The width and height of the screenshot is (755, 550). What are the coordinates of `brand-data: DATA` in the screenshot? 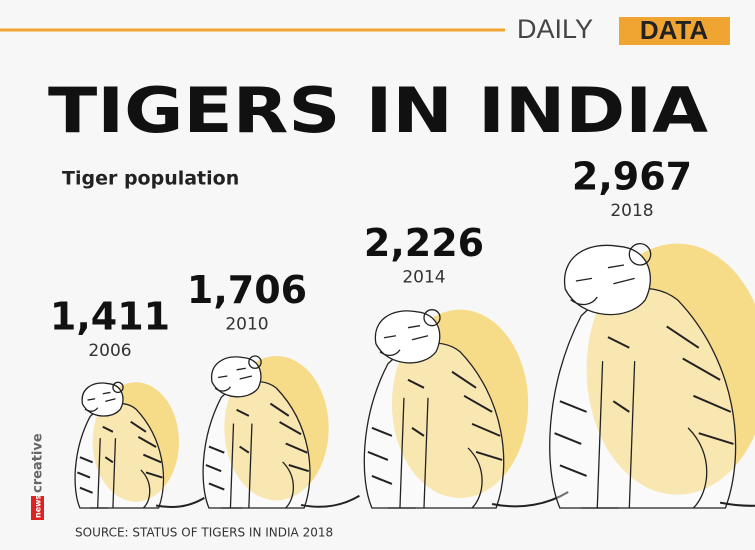 It's located at (674, 30).